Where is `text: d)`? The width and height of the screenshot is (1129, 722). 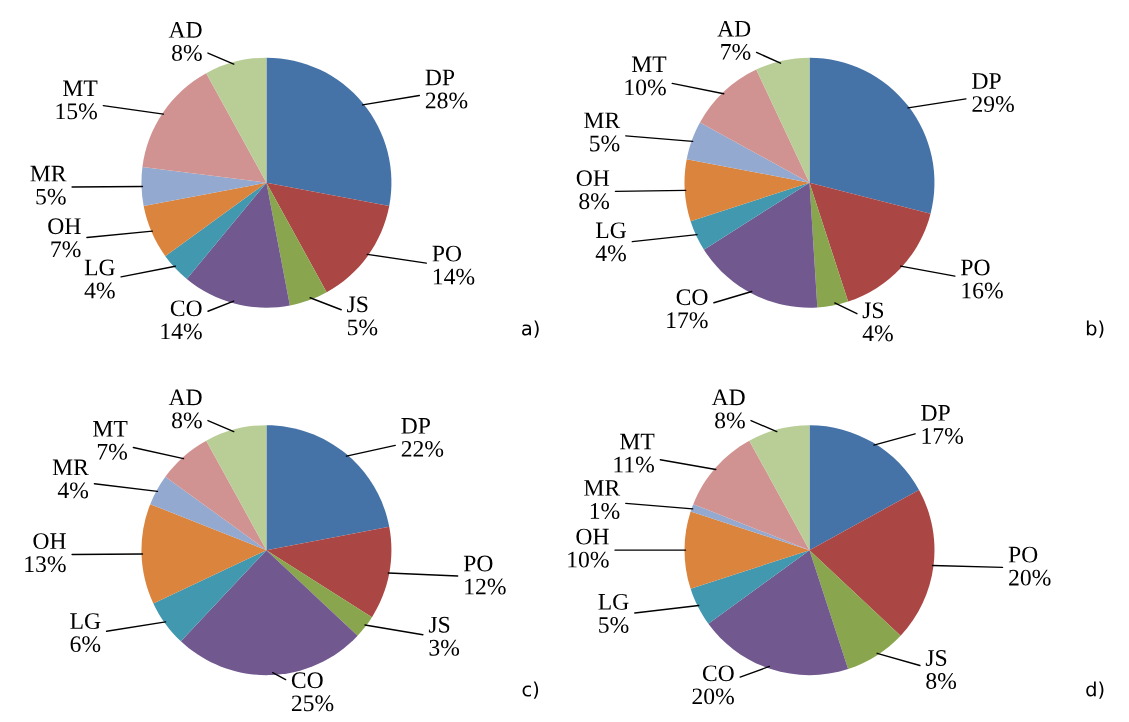 text: d) is located at coordinates (1095, 690).